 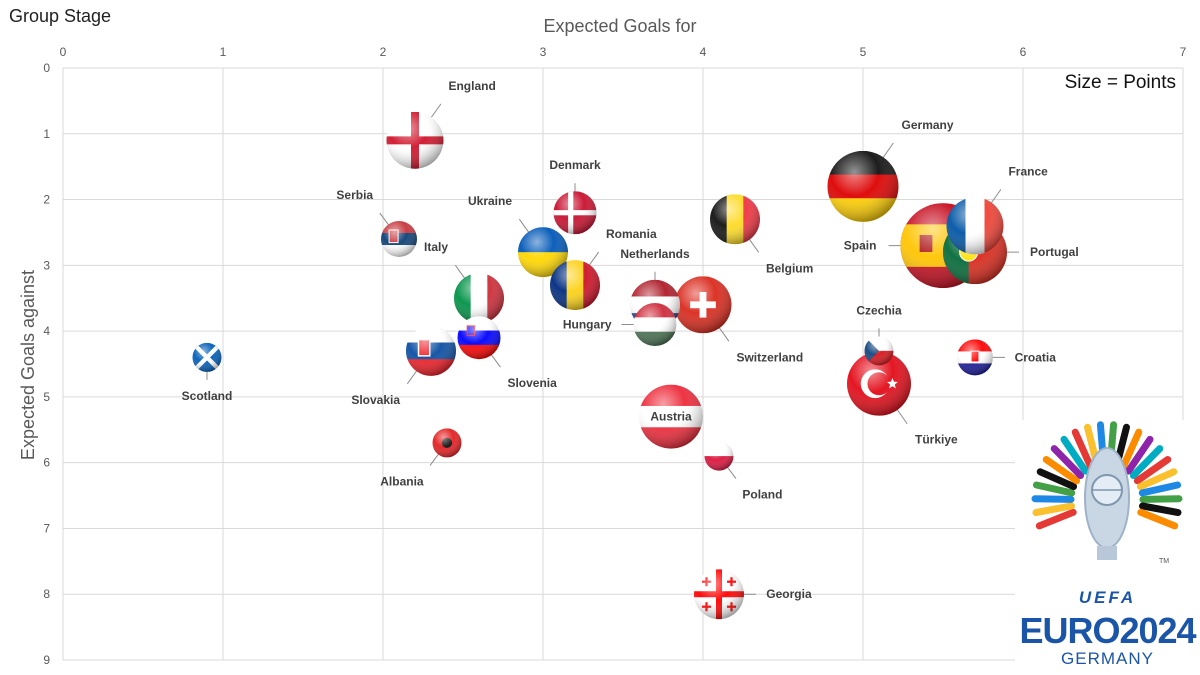 I want to click on bubble-czechia, so click(x=879, y=351).